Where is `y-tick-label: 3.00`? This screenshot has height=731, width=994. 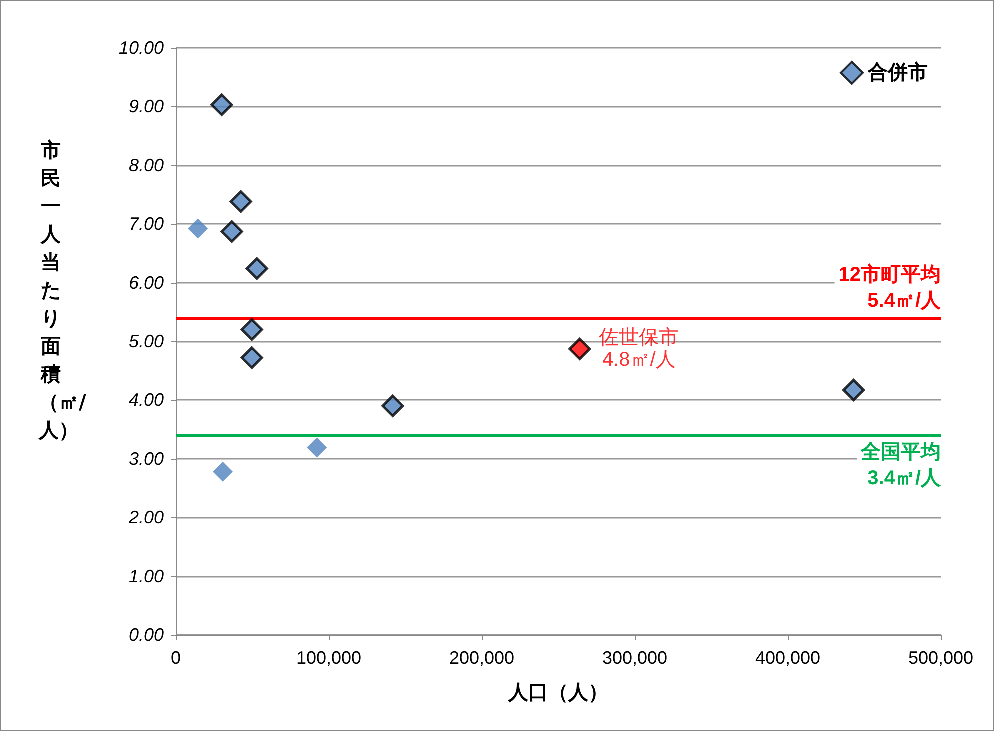 y-tick-label: 3.00 is located at coordinates (146, 458).